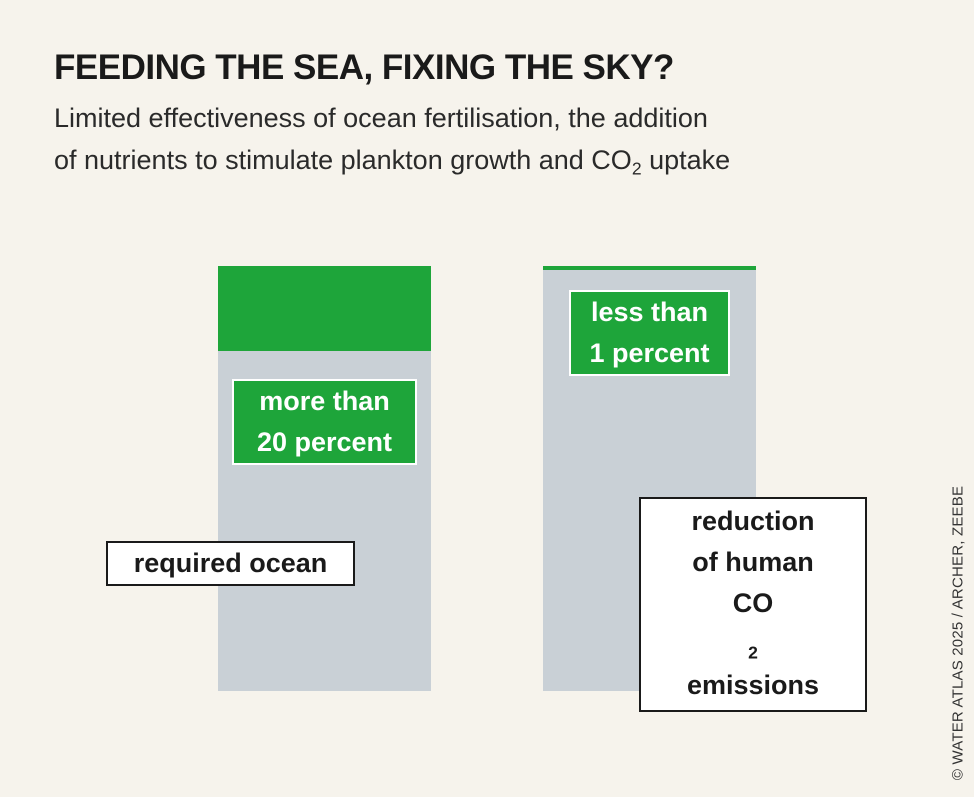  Describe the element at coordinates (649, 353) in the screenshot. I see `value-label-line-2: 1 percent` at that location.